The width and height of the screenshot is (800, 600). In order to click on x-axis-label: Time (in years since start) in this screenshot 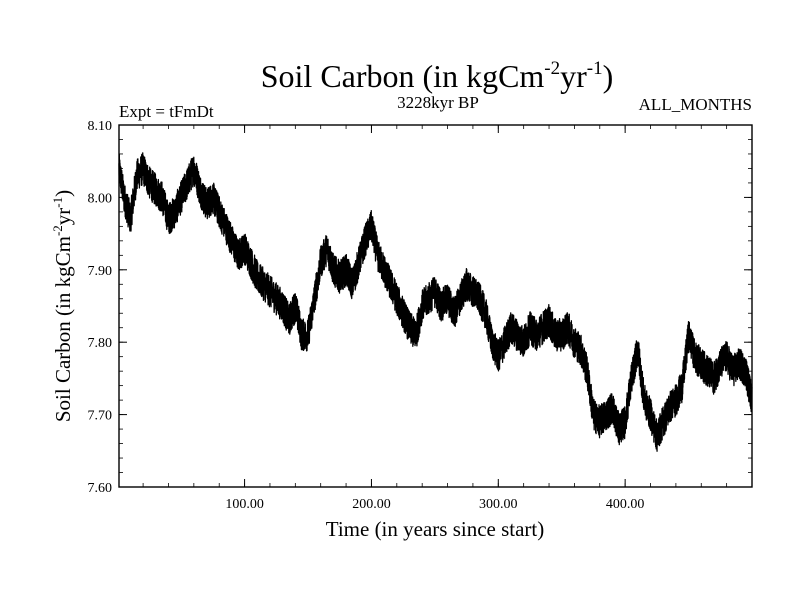, I will do `click(435, 529)`.